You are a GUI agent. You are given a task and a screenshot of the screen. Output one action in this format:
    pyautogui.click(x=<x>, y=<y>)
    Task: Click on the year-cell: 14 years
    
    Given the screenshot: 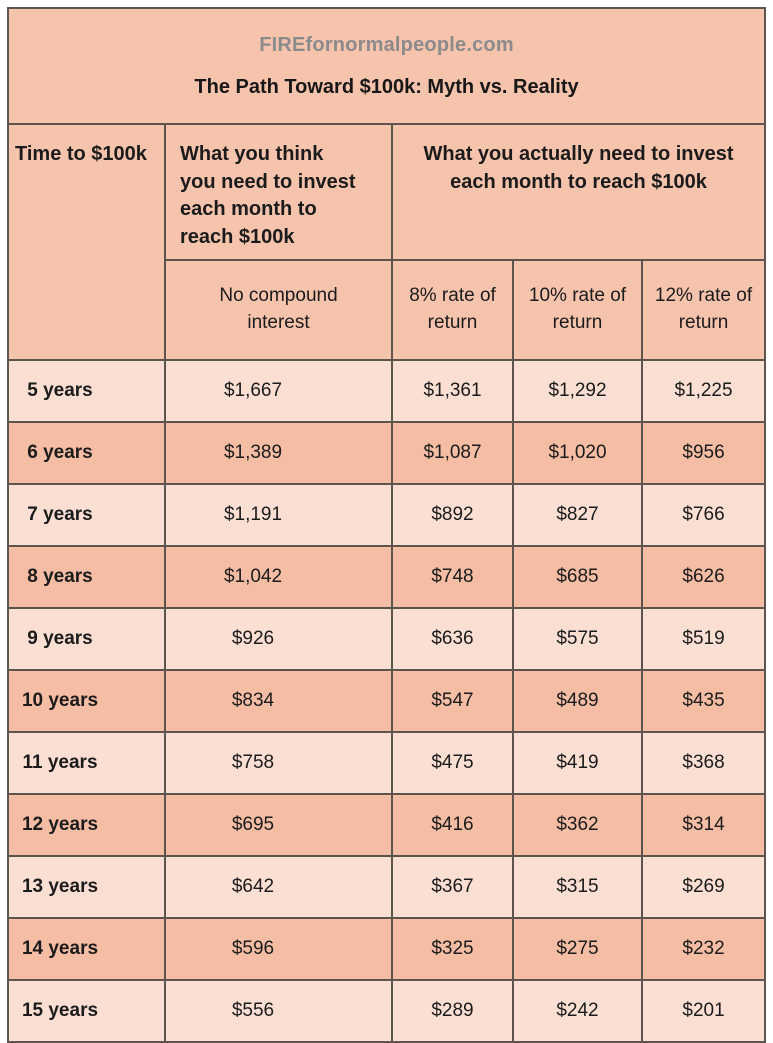 What is the action you would take?
    pyautogui.click(x=86, y=949)
    